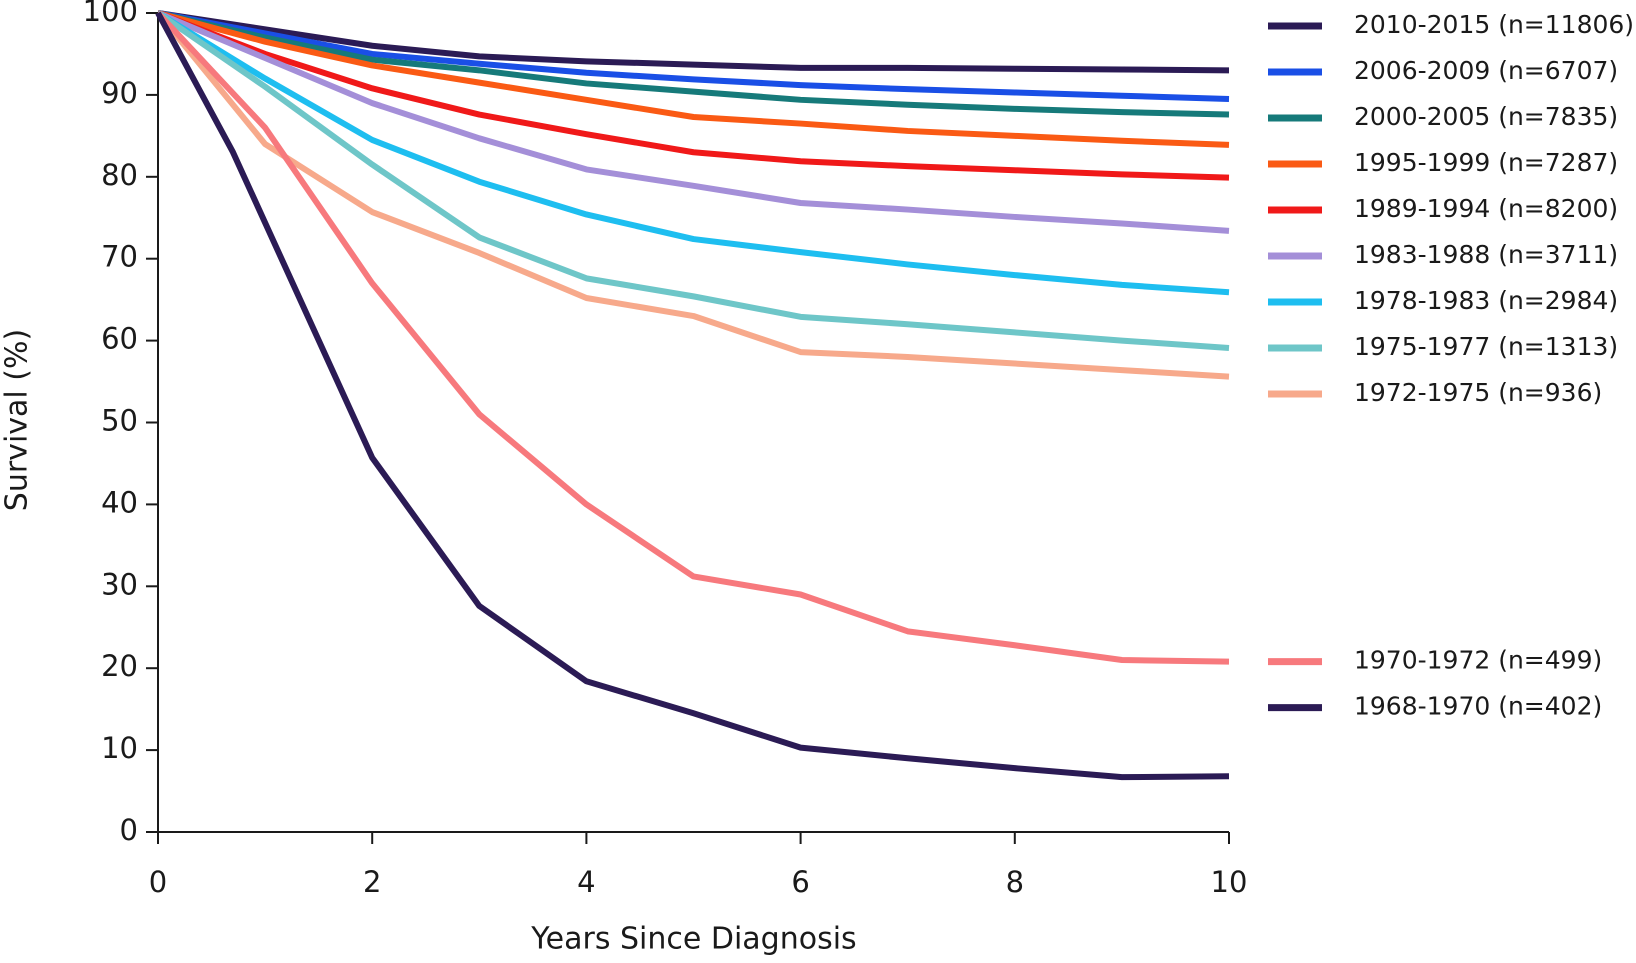 The image size is (1636, 963). I want to click on x-tick-label: 2, so click(372, 882).